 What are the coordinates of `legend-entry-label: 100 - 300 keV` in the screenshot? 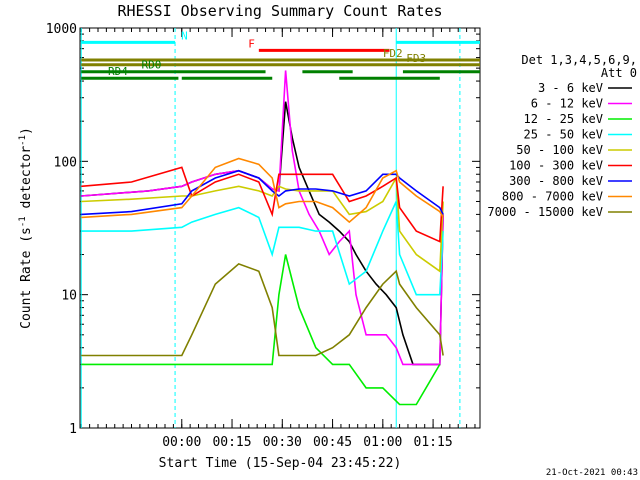 It's located at (556, 166).